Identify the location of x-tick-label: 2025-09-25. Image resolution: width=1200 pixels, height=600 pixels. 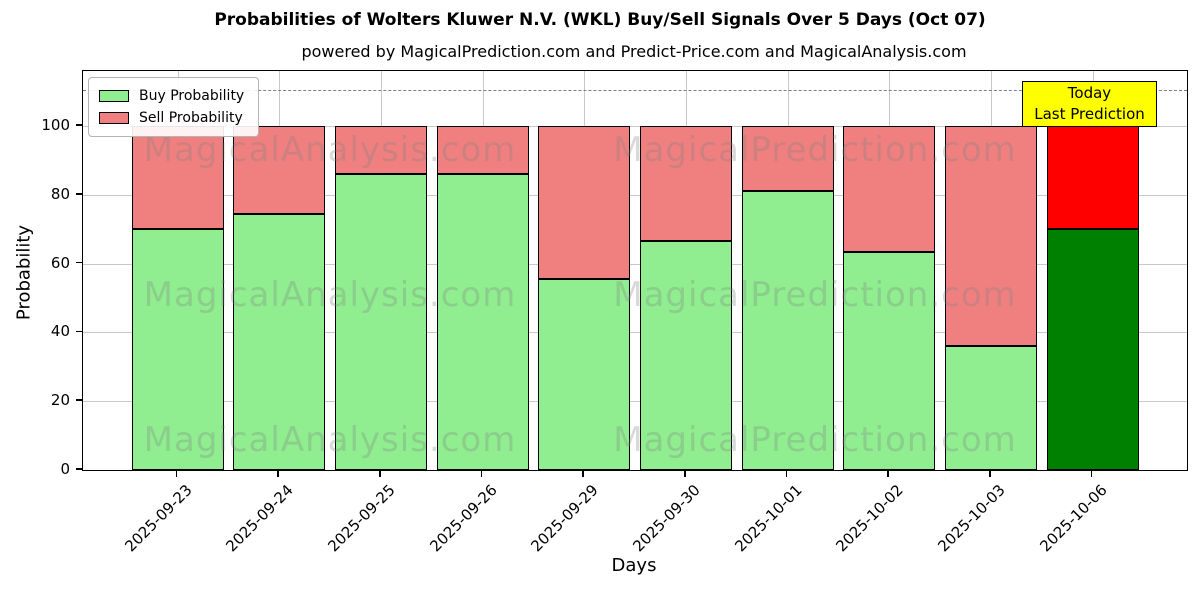
(361, 518).